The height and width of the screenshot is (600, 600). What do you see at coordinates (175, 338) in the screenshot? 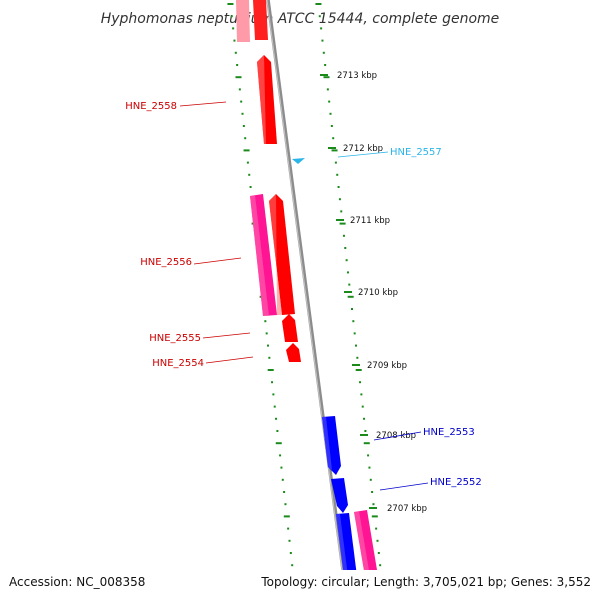
I see `gene-label-hne-2555: HNE_2555` at bounding box center [175, 338].